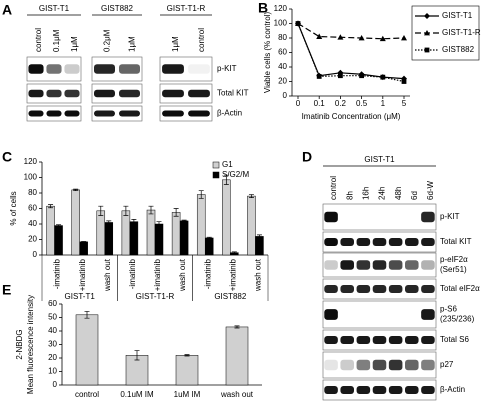 The image size is (482, 407). What do you see at coordinates (19, 344) in the screenshot?
I see `y-axis-label: 2-NBDG` at bounding box center [19, 344].